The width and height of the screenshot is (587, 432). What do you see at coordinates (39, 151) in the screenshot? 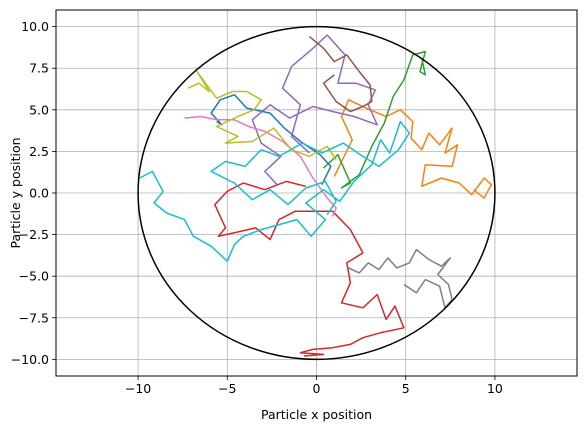
I see `y-tick-label: 2.5` at bounding box center [39, 151].